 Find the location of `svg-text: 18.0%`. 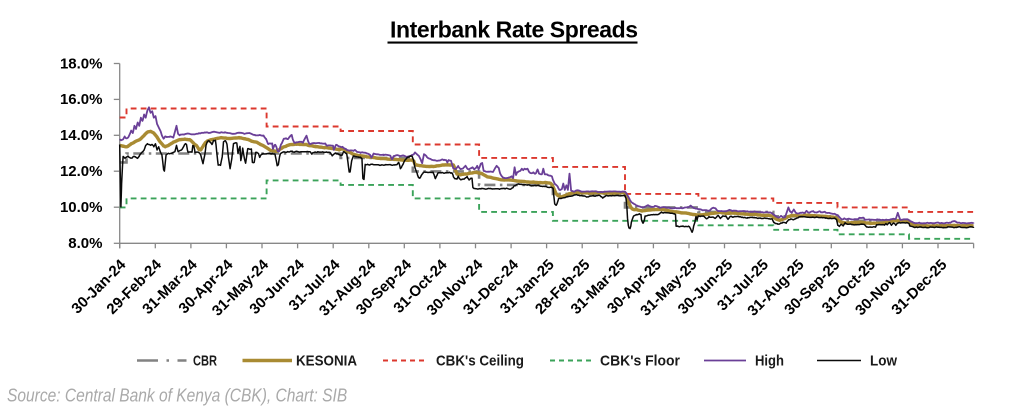

svg-text: 18.0% is located at coordinates (81, 63).